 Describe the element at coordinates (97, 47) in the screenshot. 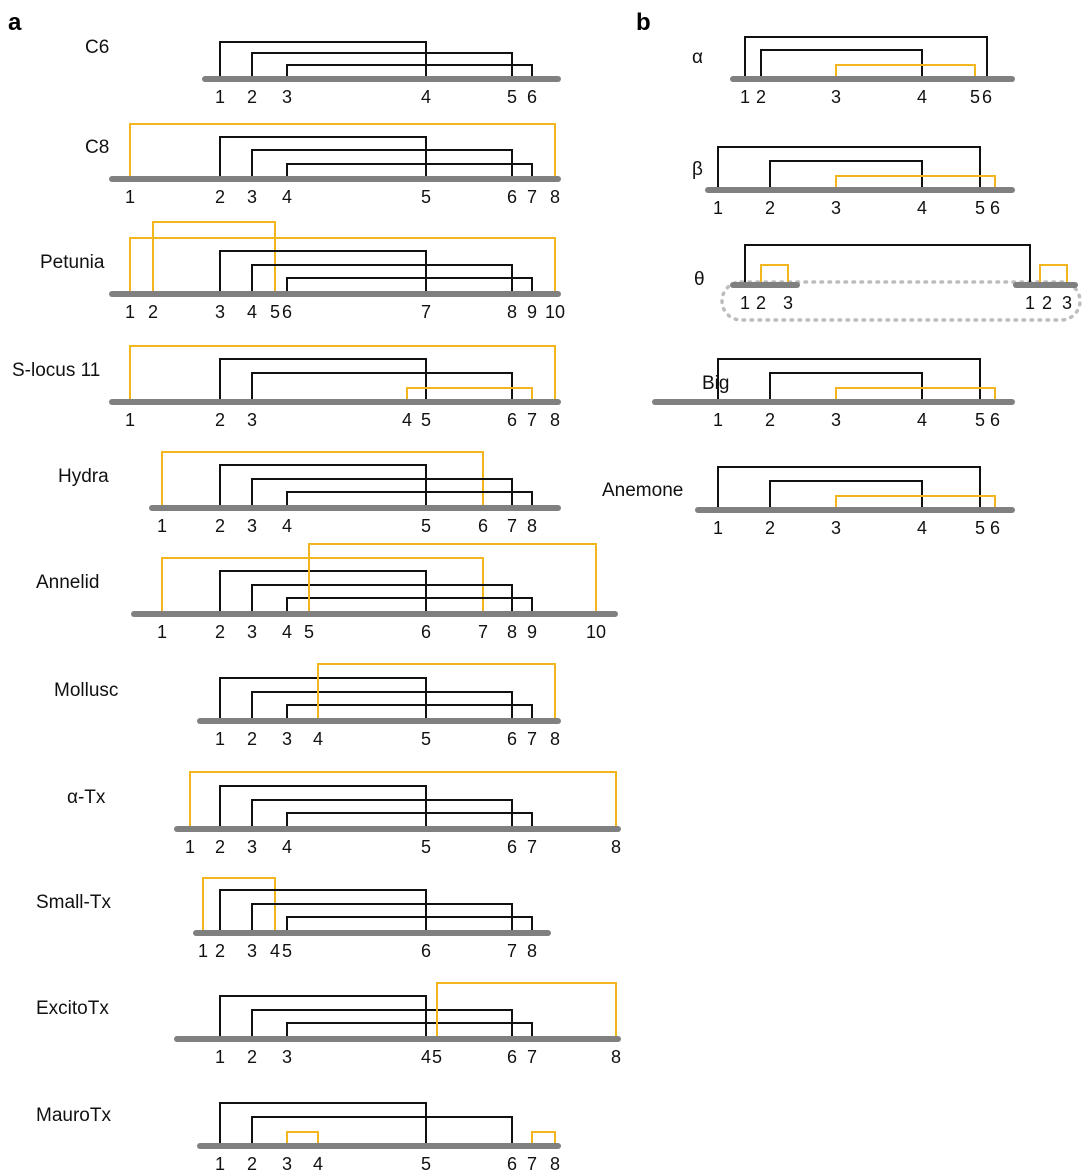

I see `family-label: C6` at that location.